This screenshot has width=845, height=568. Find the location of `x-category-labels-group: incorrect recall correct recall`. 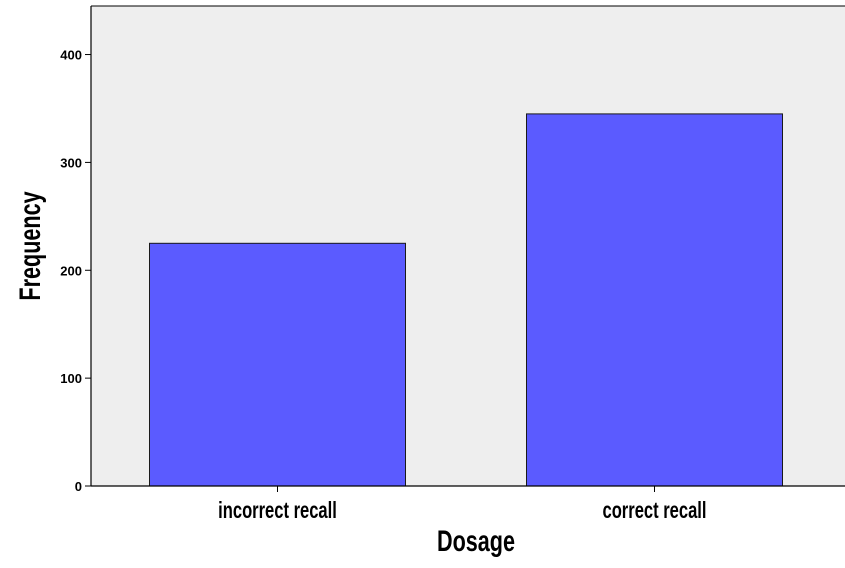

x-category-labels-group: incorrect recall correct recall is located at coordinates (462, 505).